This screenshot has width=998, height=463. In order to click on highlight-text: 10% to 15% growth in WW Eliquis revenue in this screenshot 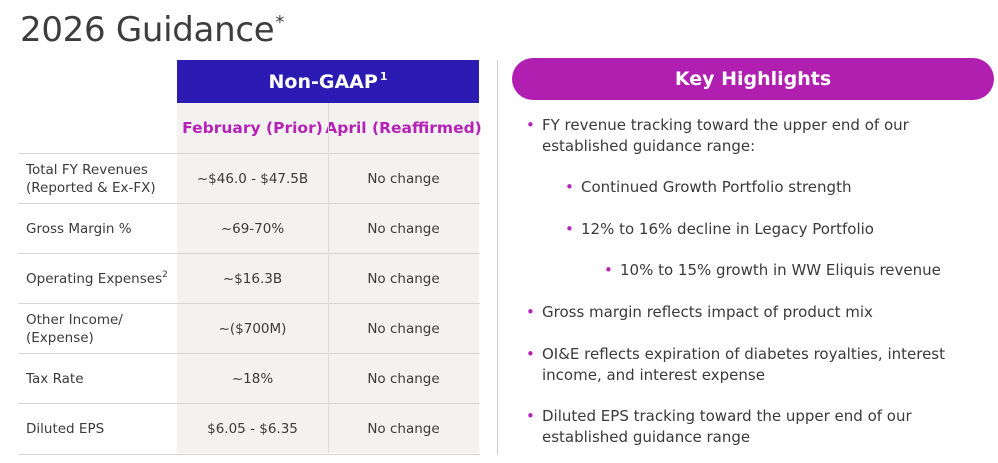, I will do `click(780, 270)`.